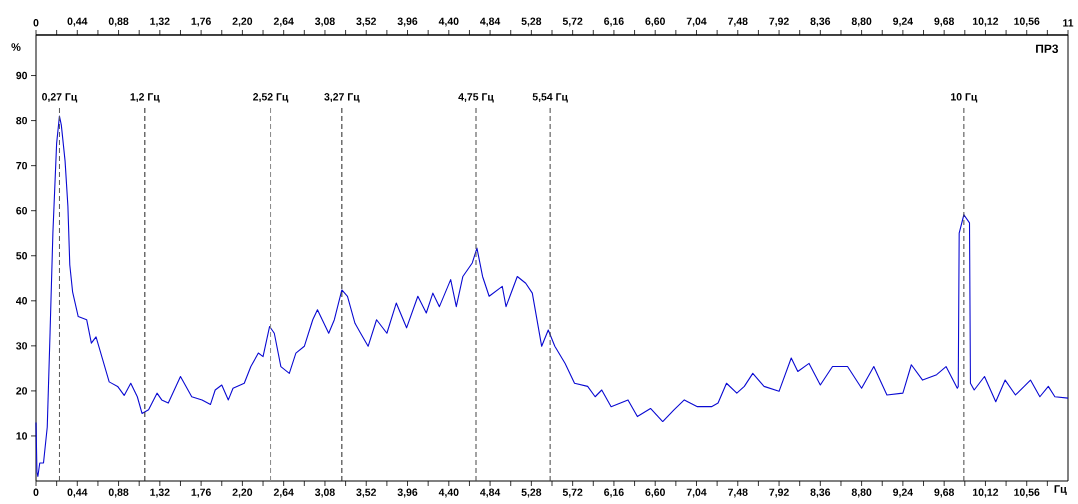  Describe the element at coordinates (903, 493) in the screenshot. I see `x-tick-label: 9,24` at that location.